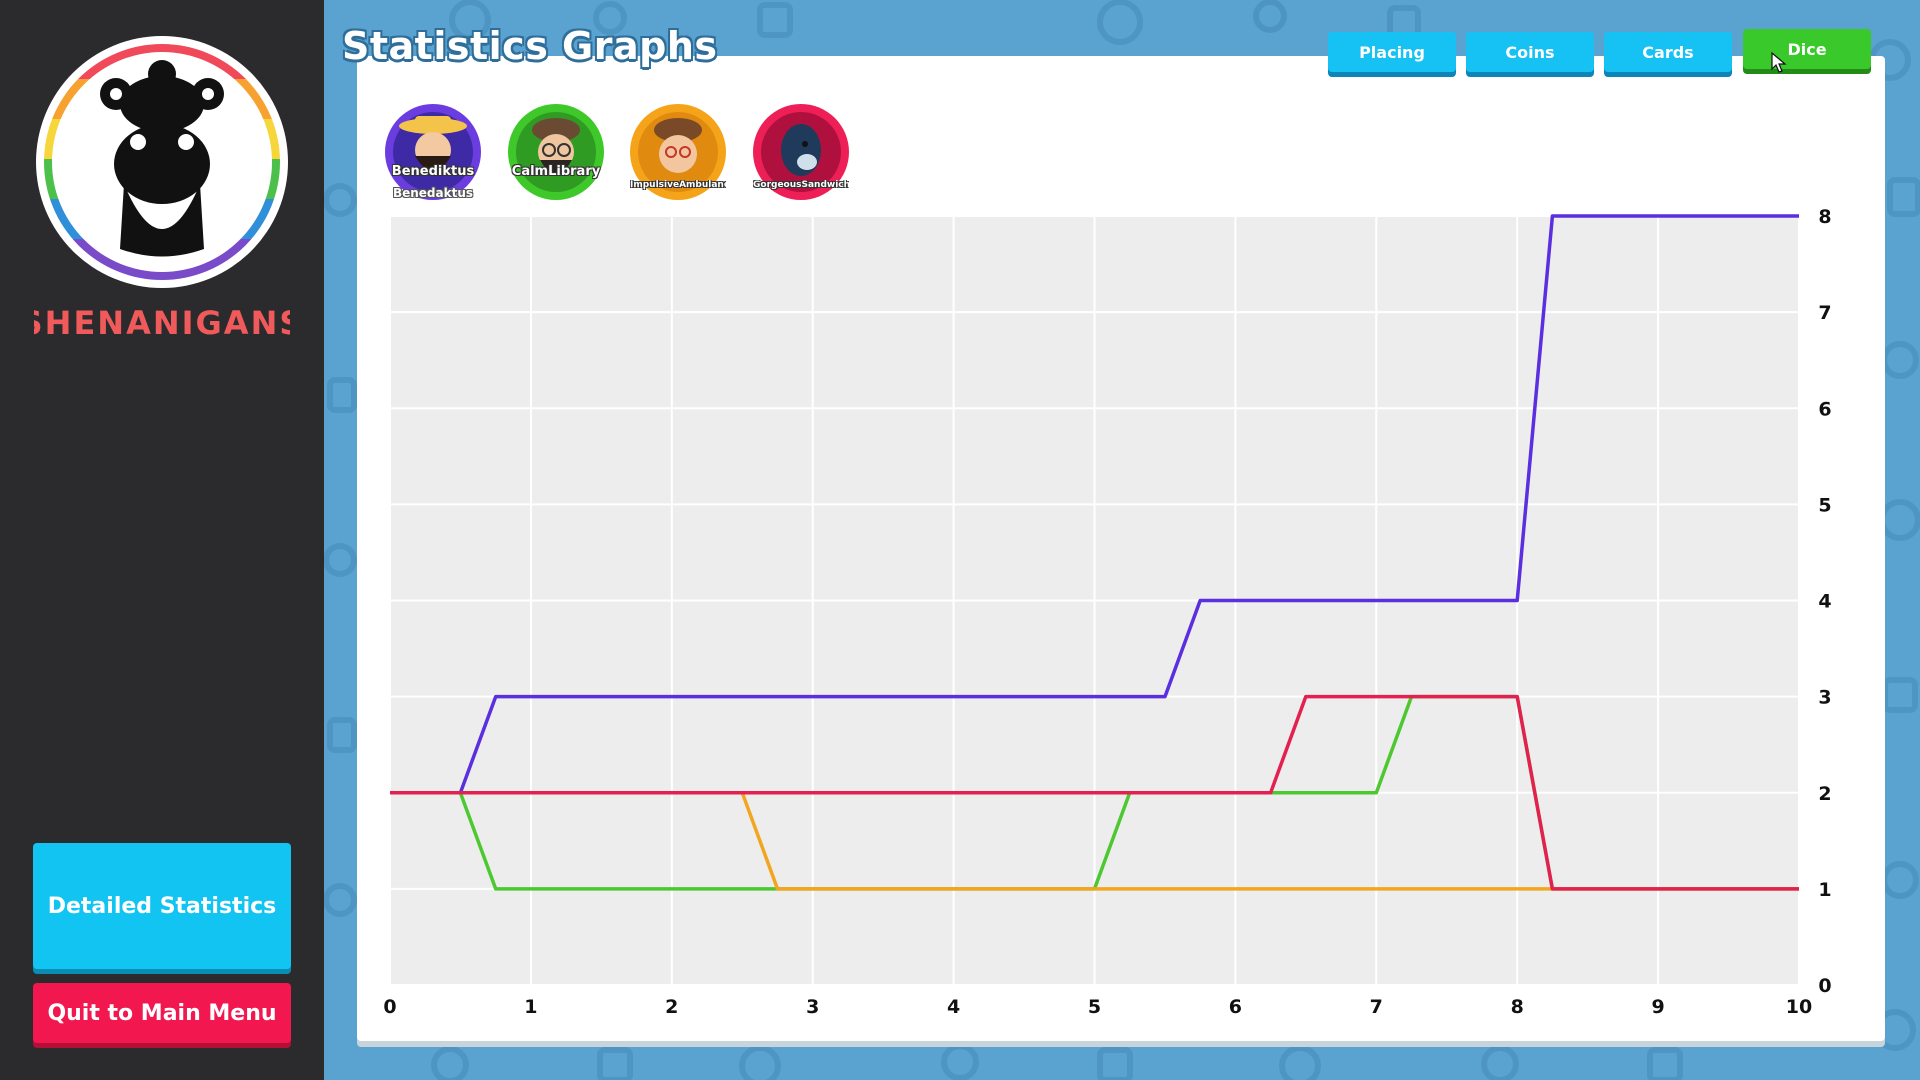 The image size is (1920, 1080). Describe the element at coordinates (556, 171) in the screenshot. I see `player-name: CalmLibrary` at that location.